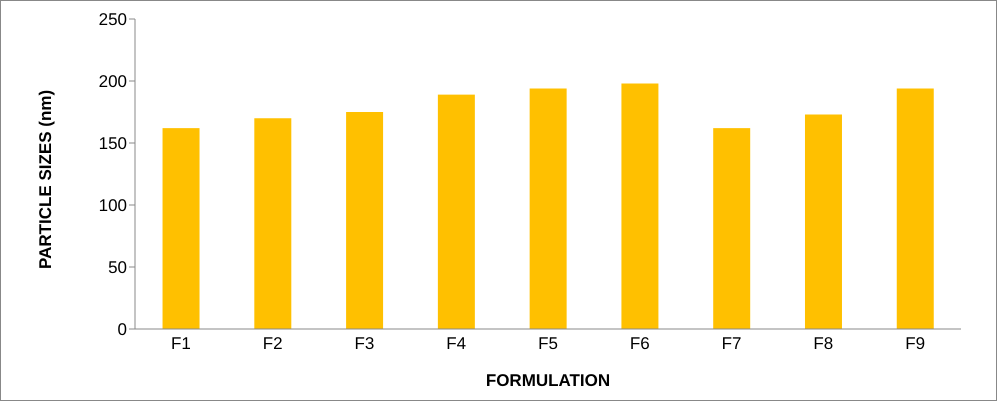 Image resolution: width=997 pixels, height=401 pixels. What do you see at coordinates (456, 344) in the screenshot?
I see `x-tick-label: F4` at bounding box center [456, 344].